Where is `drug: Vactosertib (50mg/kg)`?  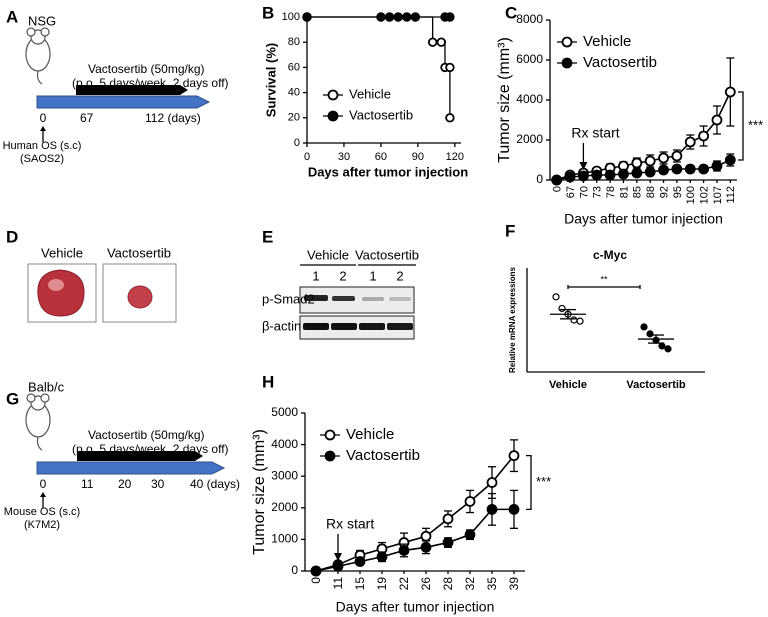
drug: Vactosertib (50mg/kg) is located at coordinates (146, 435).